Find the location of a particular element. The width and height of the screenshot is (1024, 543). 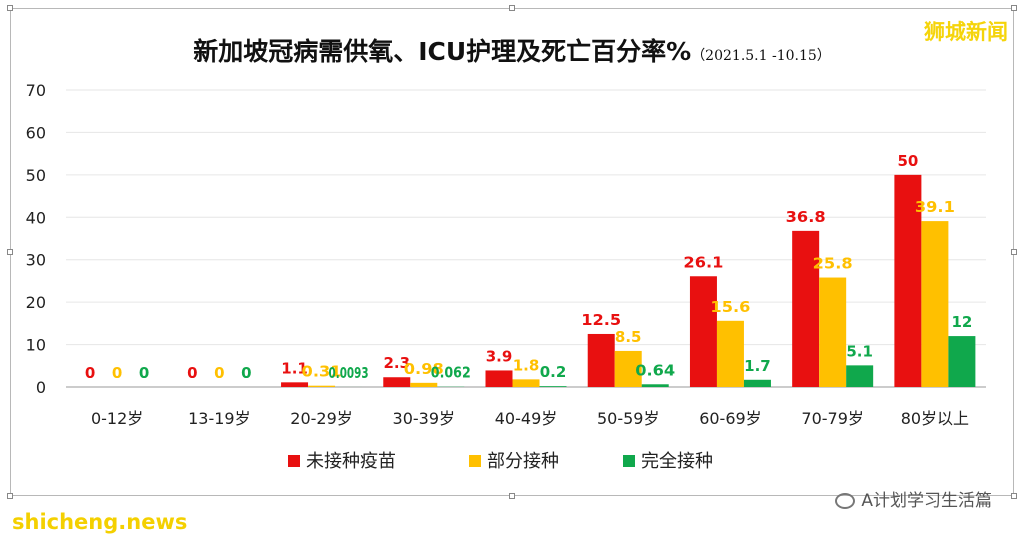

data-label: 26.1 is located at coordinates (703, 262).